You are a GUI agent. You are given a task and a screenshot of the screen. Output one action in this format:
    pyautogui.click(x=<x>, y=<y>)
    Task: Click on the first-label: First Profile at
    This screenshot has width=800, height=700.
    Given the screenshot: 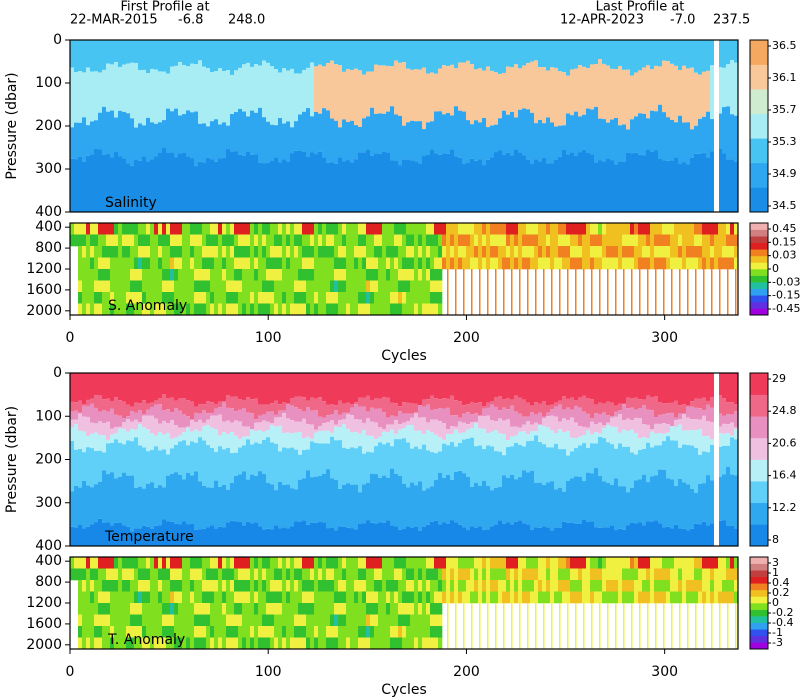 What is the action you would take?
    pyautogui.click(x=164, y=7)
    